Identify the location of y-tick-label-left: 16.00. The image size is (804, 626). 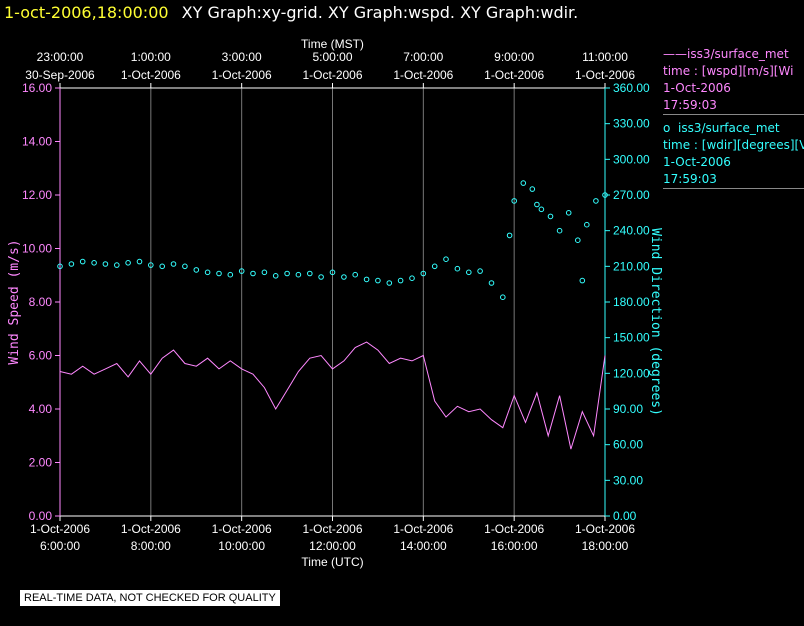
(37, 88).